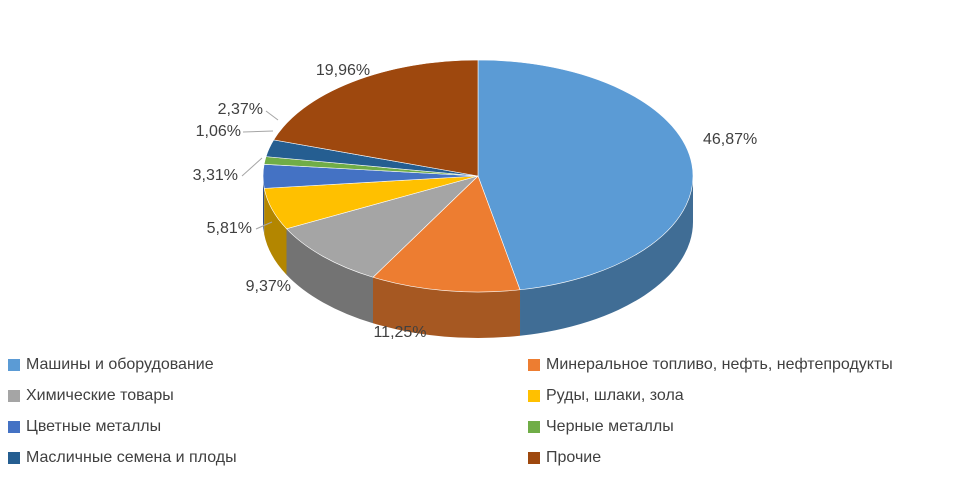  What do you see at coordinates (610, 426) in the screenshot?
I see `legend-label: Черные металлы` at bounding box center [610, 426].